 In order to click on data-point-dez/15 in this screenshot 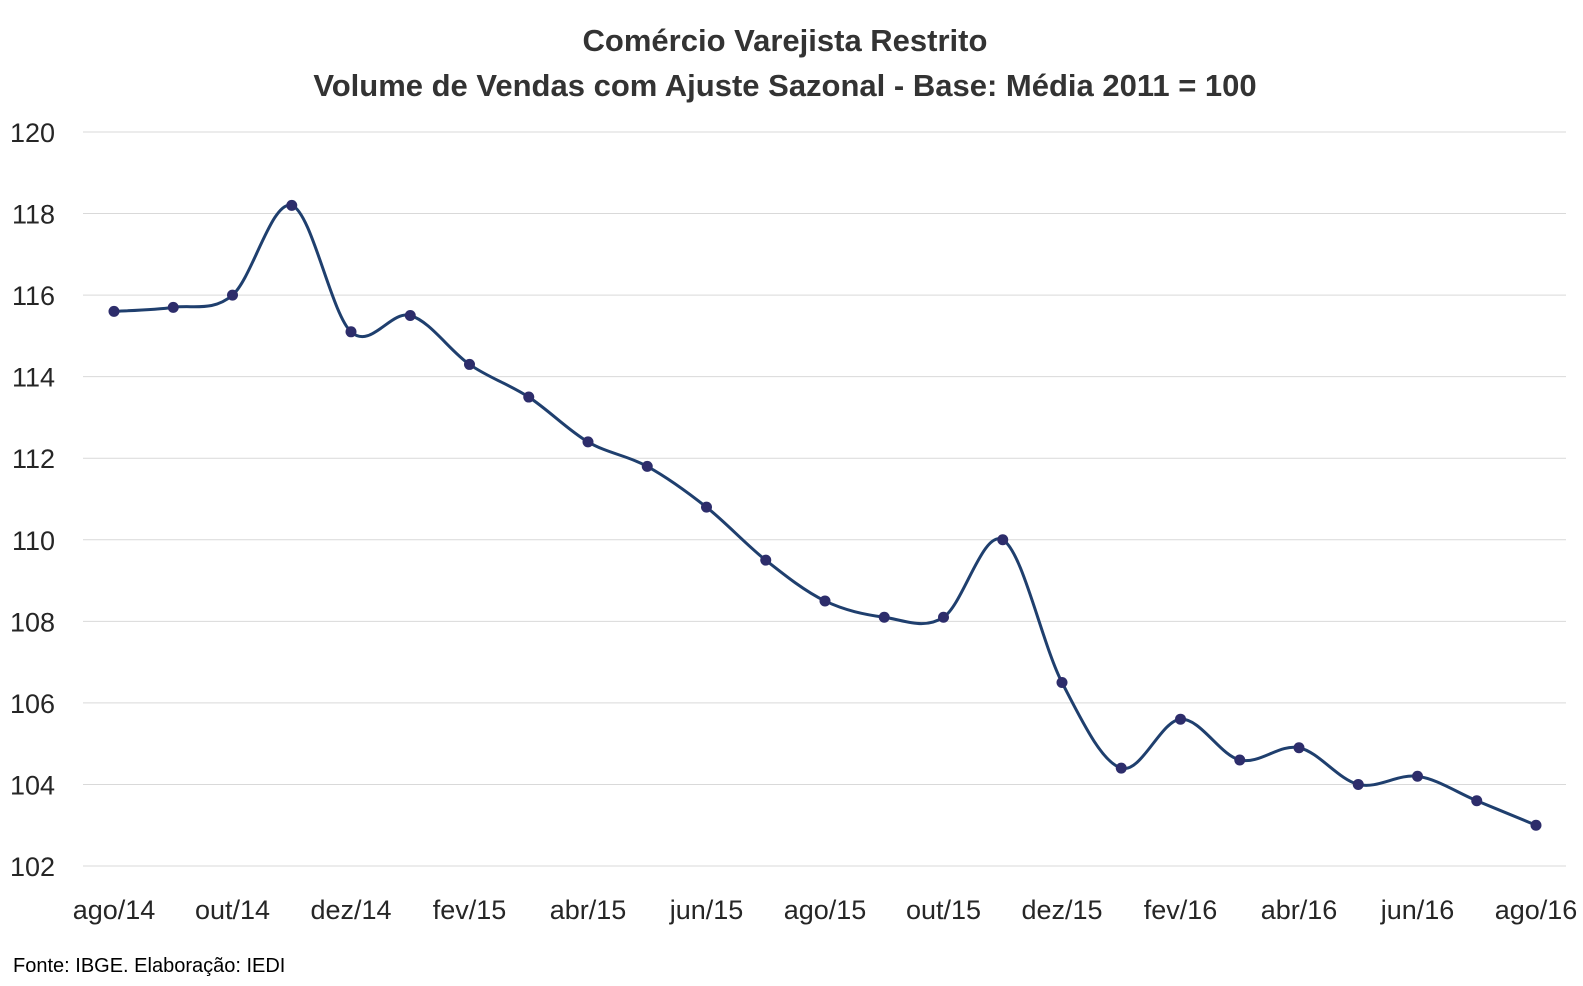, I will do `click(1062, 682)`.